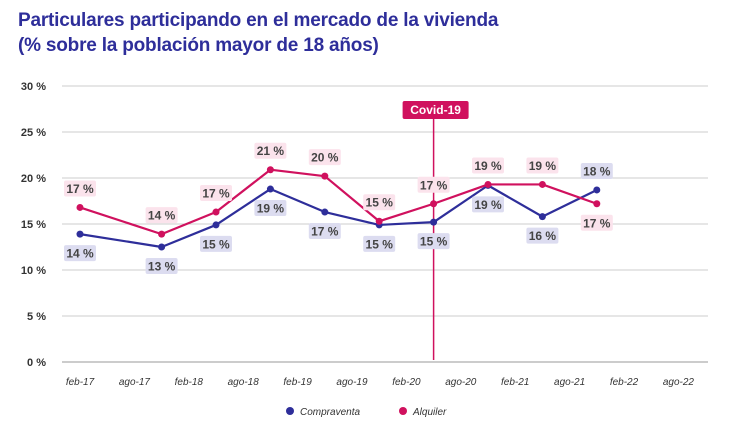  I want to click on y-tick-label: 0 %, so click(36, 363).